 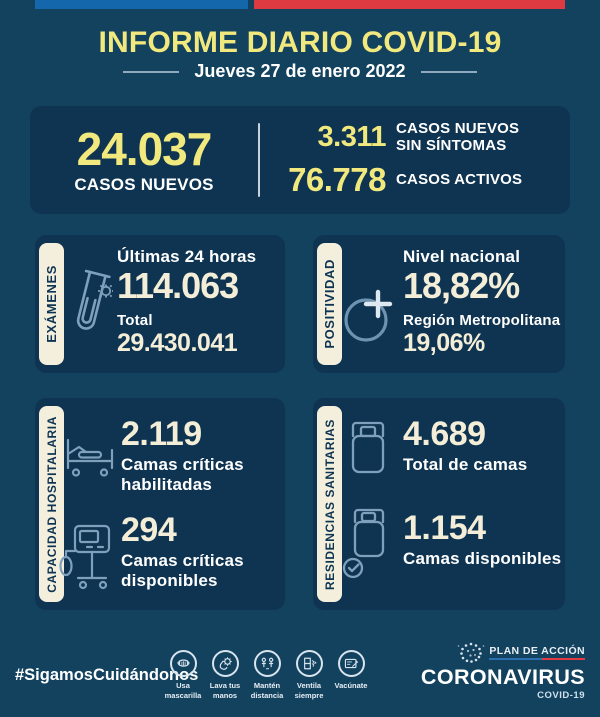 I want to click on camas-disponibles-line1: Camas críticas, so click(x=182, y=561).